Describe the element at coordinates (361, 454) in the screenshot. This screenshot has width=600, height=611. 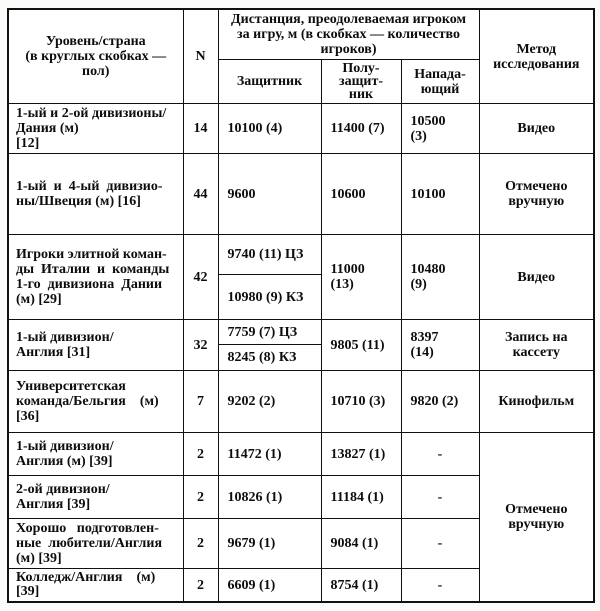
I see `midfielder-cell: 13827 (1)` at that location.